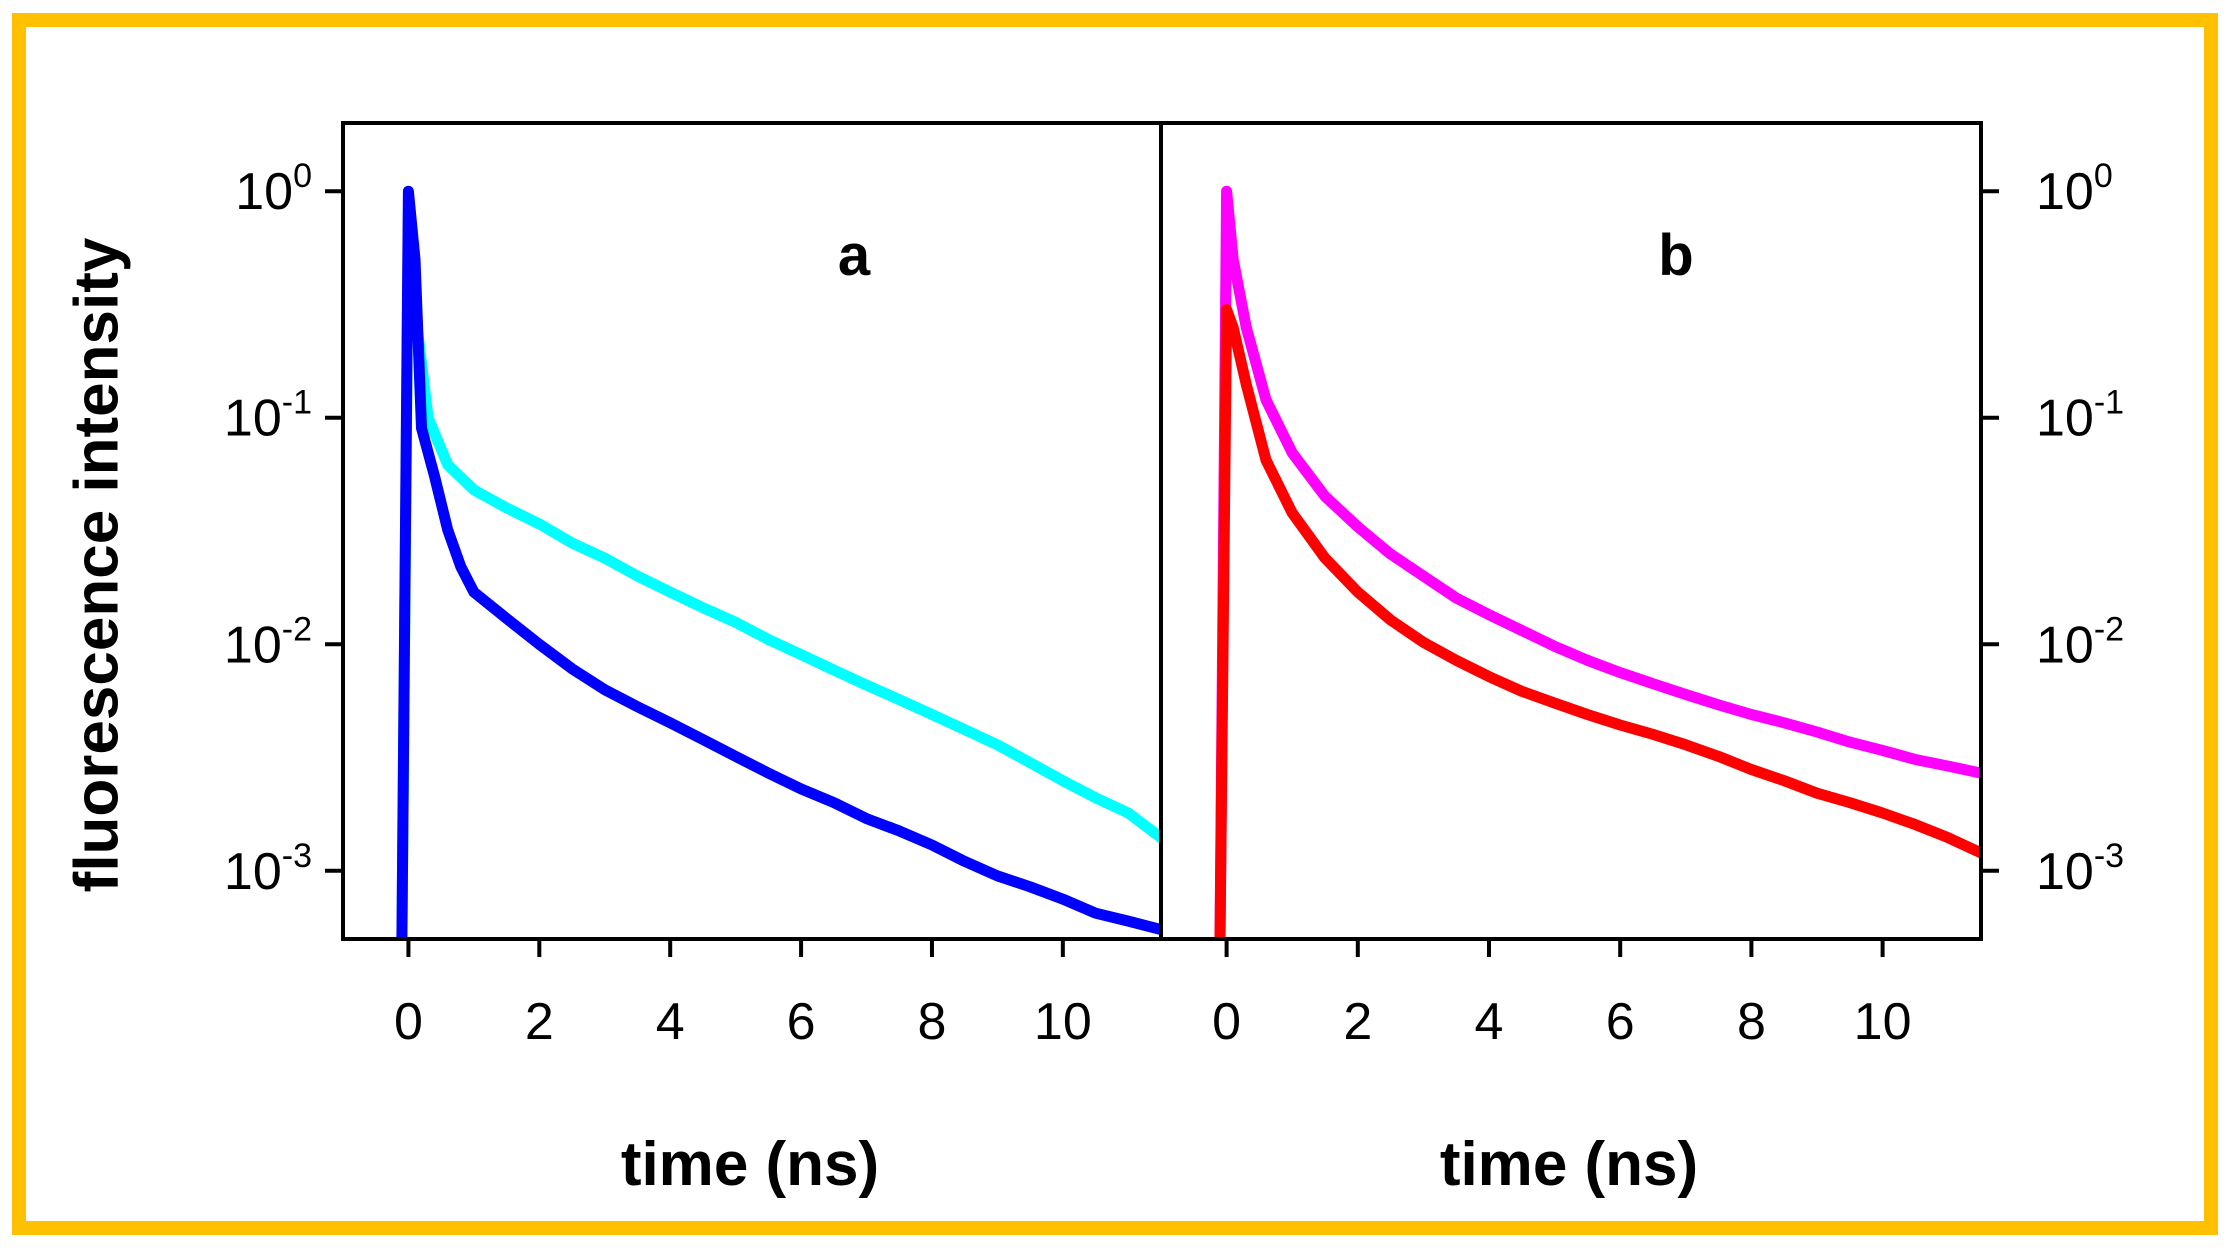 Image resolution: width=2231 pixels, height=1255 pixels. What do you see at coordinates (1569, 1164) in the screenshot?
I see `x-axis-title-b: time (ns)` at bounding box center [1569, 1164].